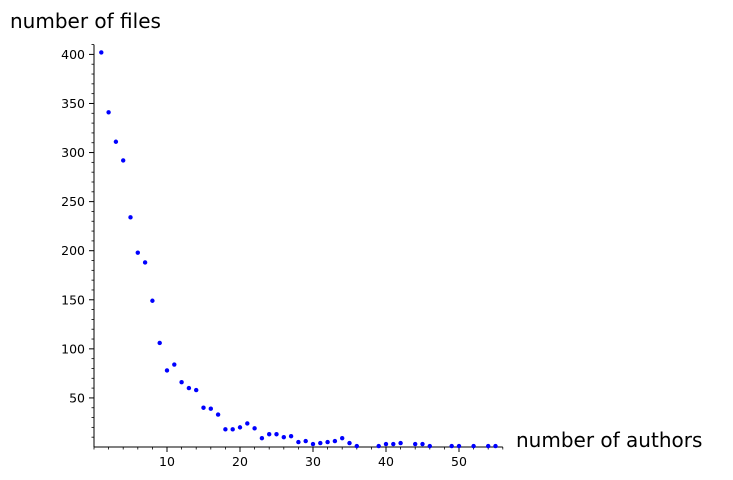 Image resolution: width=733 pixels, height=480 pixels. Describe the element at coordinates (459, 461) in the screenshot. I see `x-tick-label: 50` at that location.